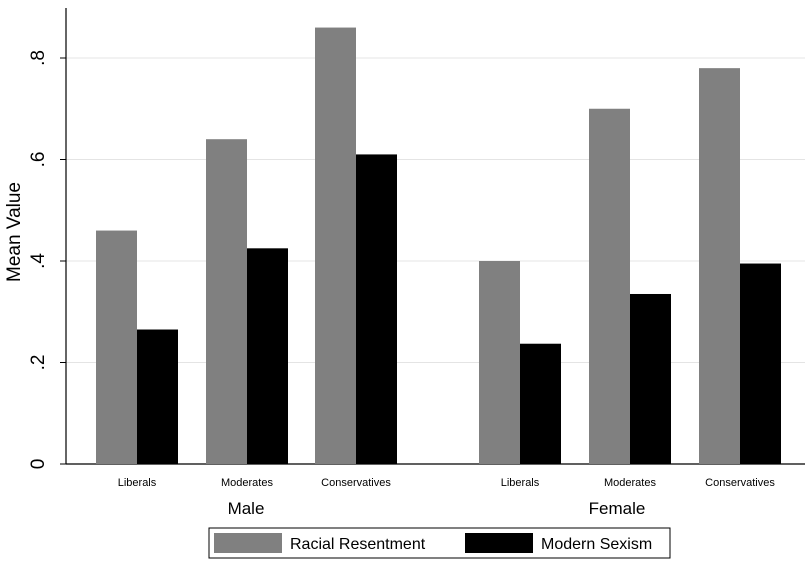 The image size is (805, 565). Describe the element at coordinates (38, 464) in the screenshot. I see `y-tick-label: 0` at that location.